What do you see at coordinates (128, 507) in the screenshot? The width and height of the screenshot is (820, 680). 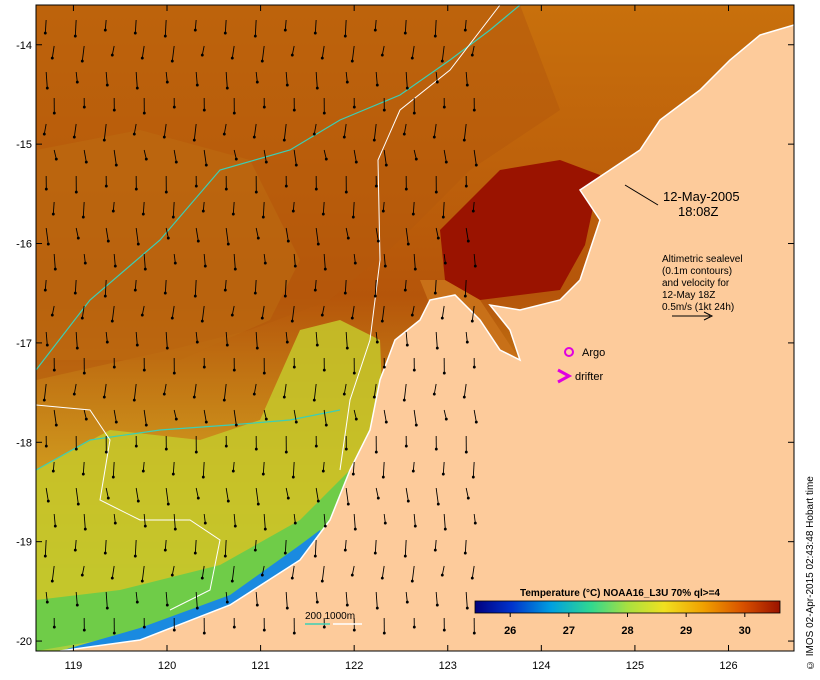 I see `contour-1000m` at bounding box center [128, 507].